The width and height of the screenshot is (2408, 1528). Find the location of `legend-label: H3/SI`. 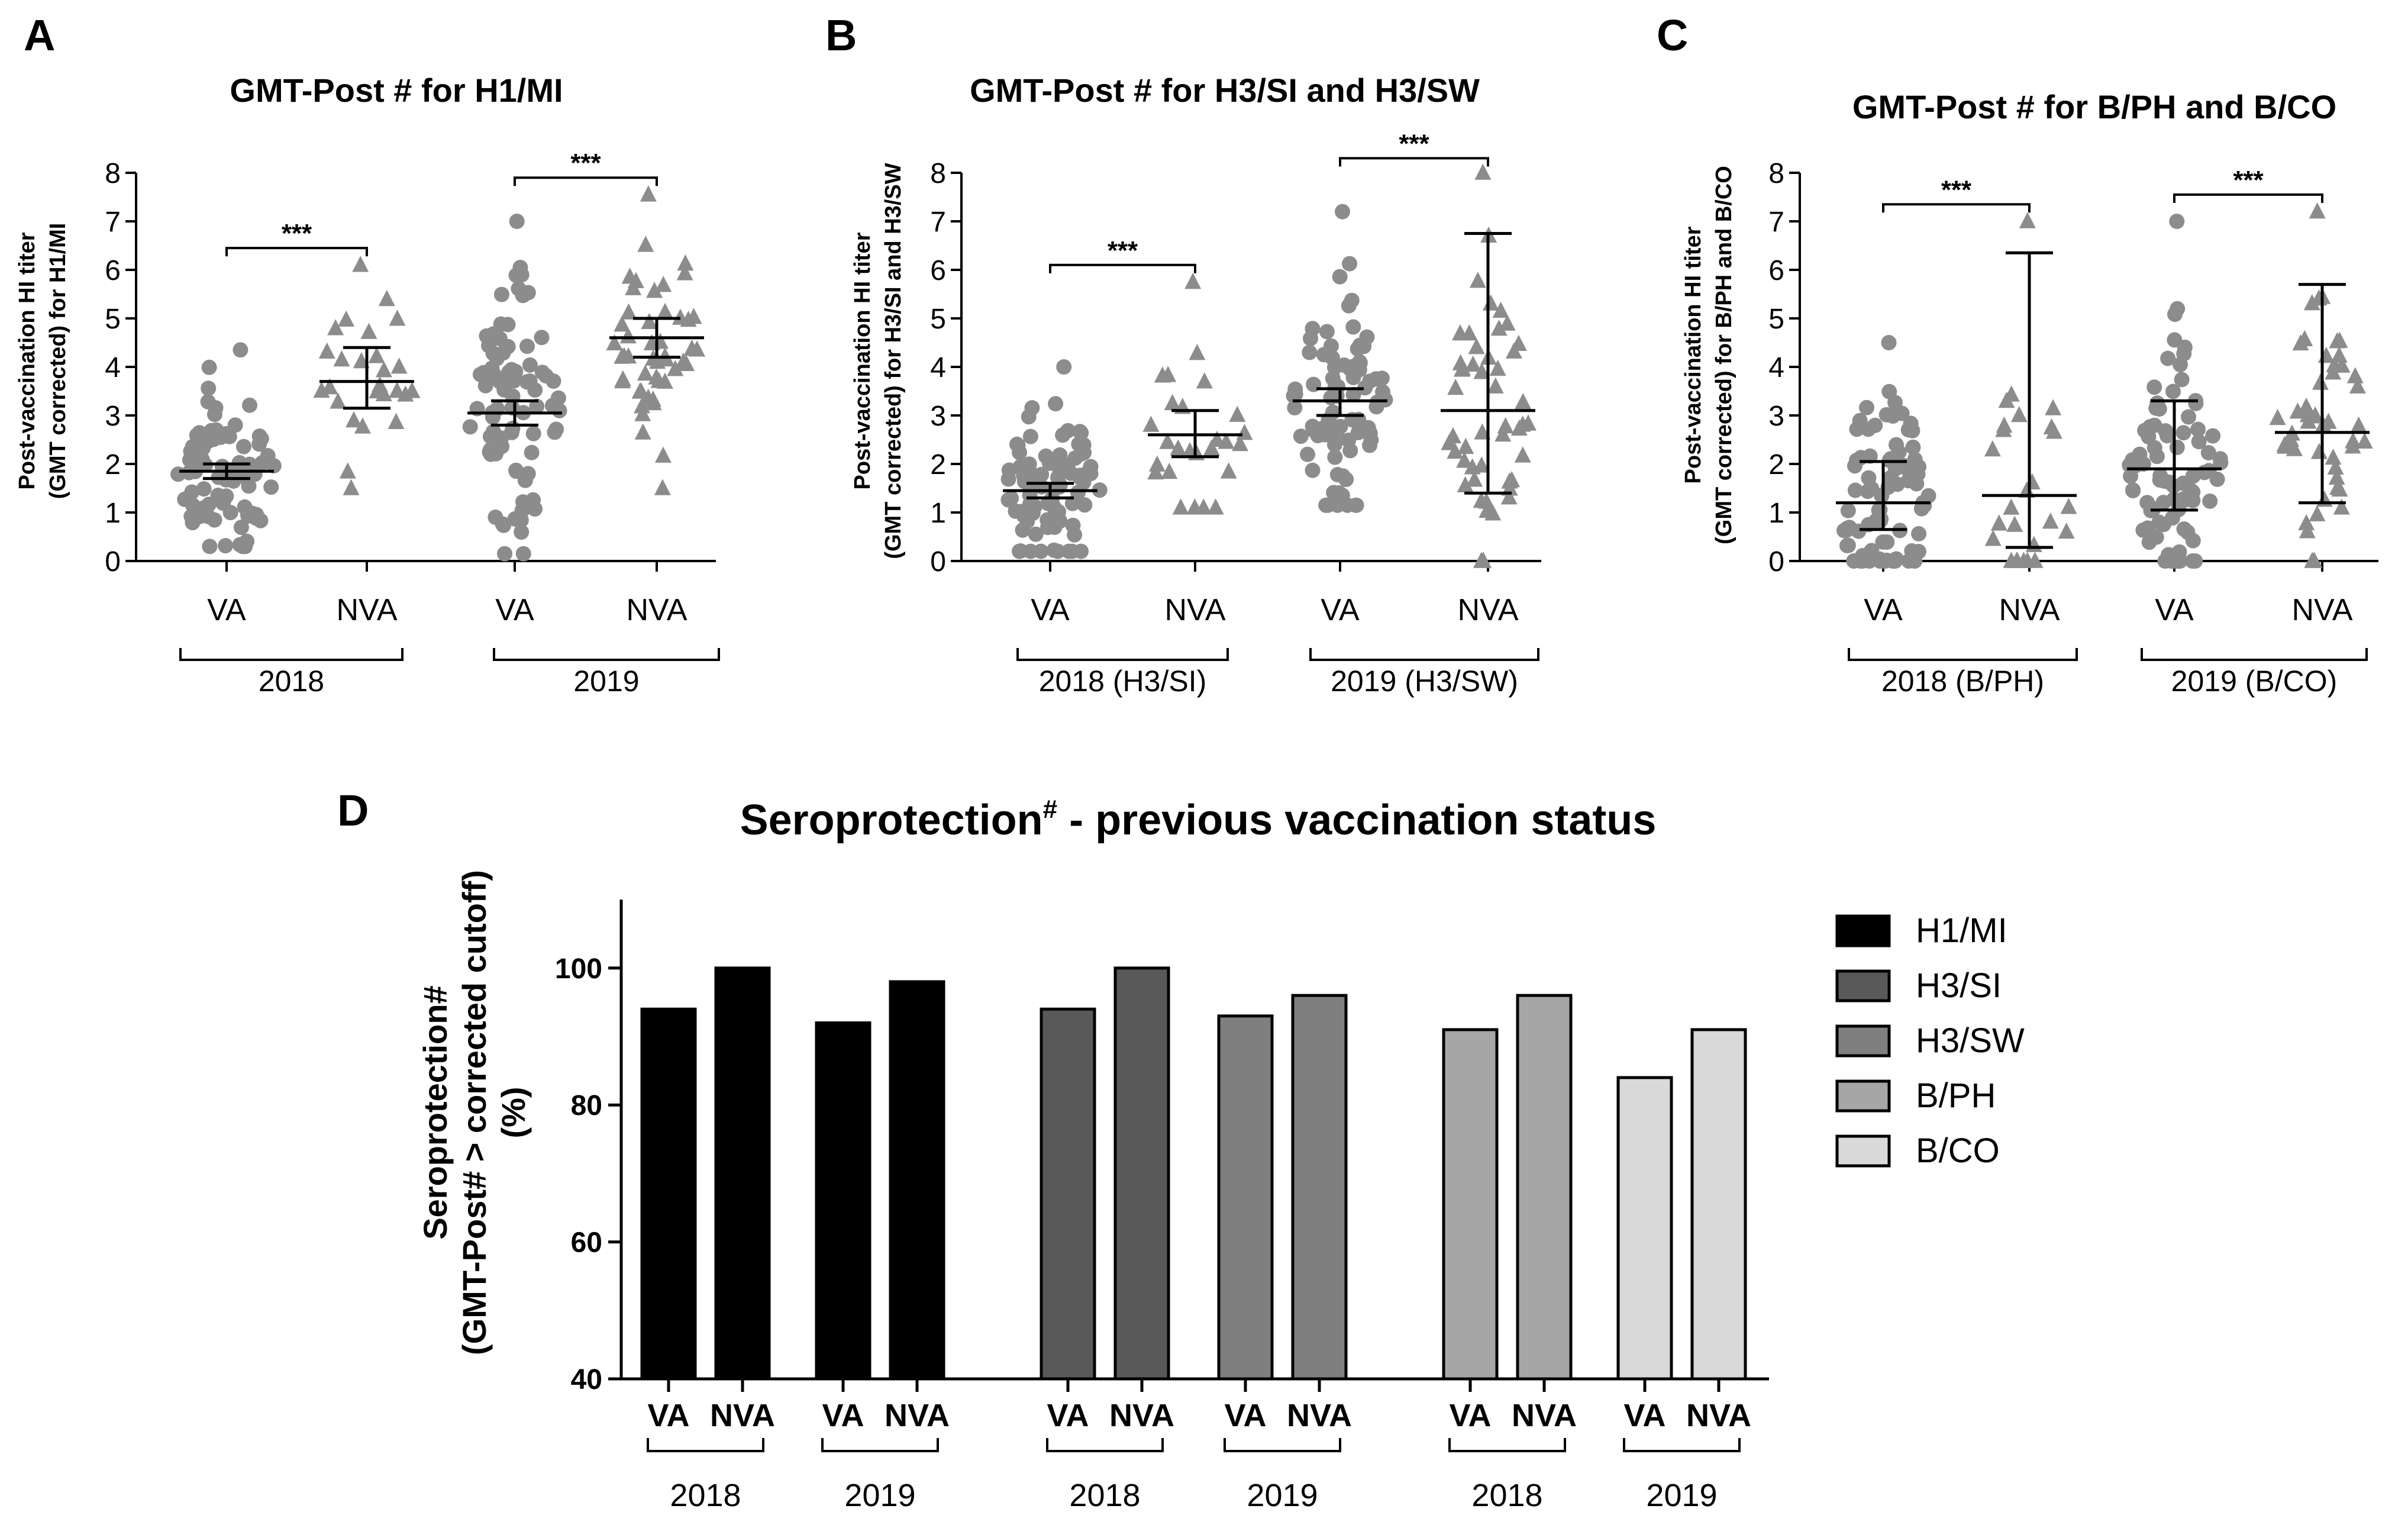

legend-label: H3/SI is located at coordinates (1959, 985).